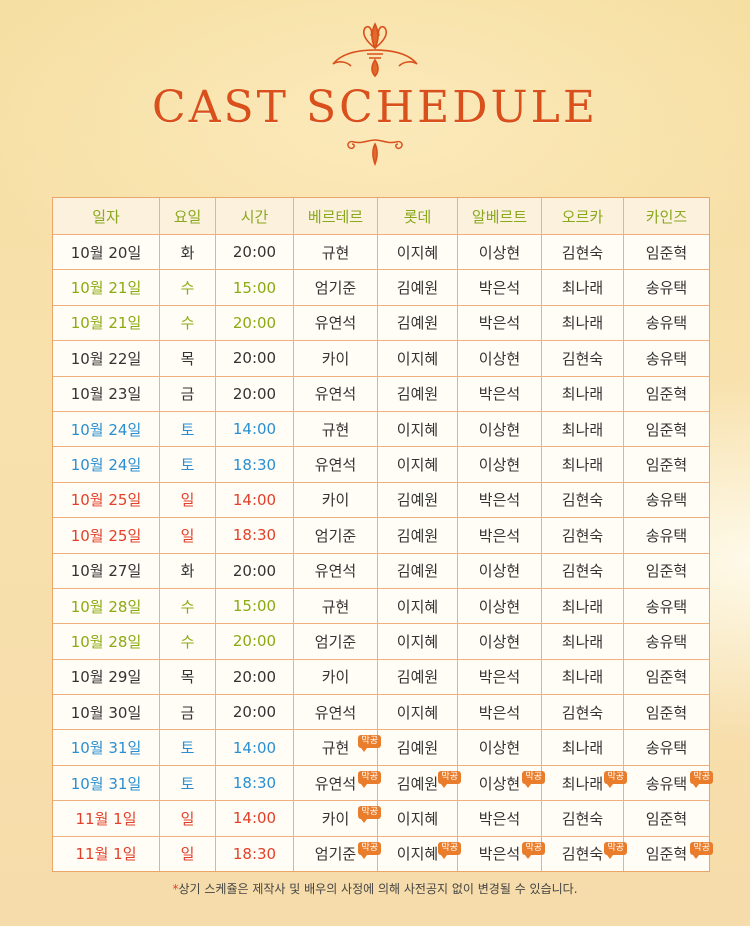  I want to click on table-row: 10월 29일 목 20:00 카이 김예원 박은석 최나래 임준혁, so click(381, 676).